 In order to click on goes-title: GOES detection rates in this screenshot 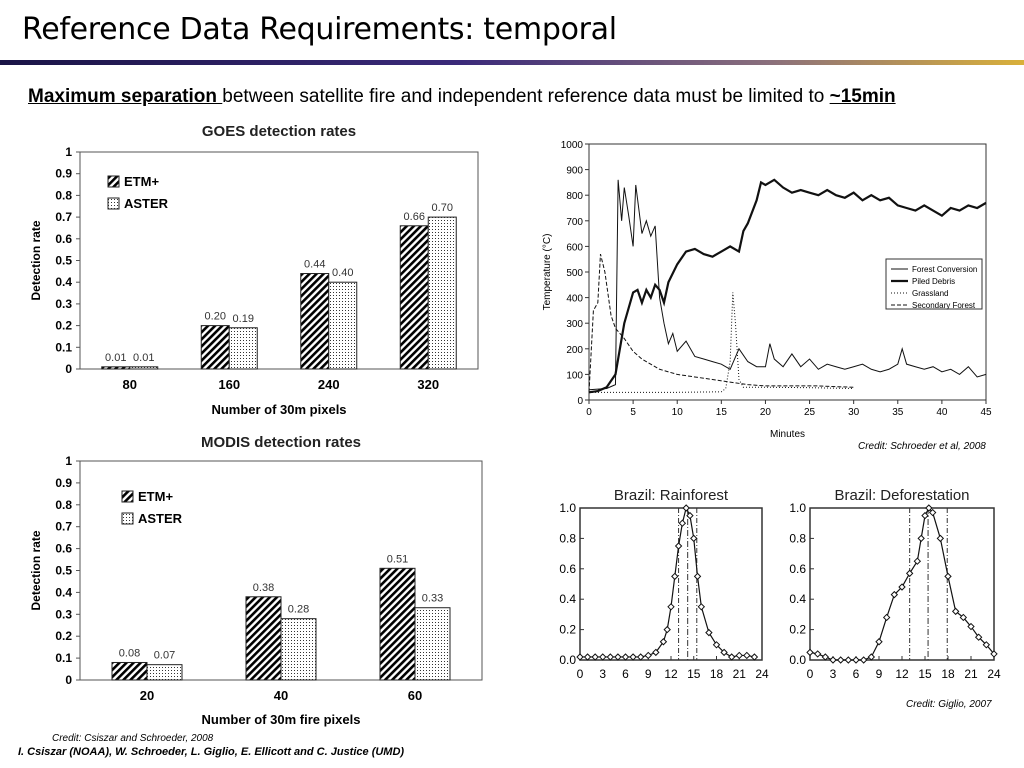, I will do `click(279, 131)`.